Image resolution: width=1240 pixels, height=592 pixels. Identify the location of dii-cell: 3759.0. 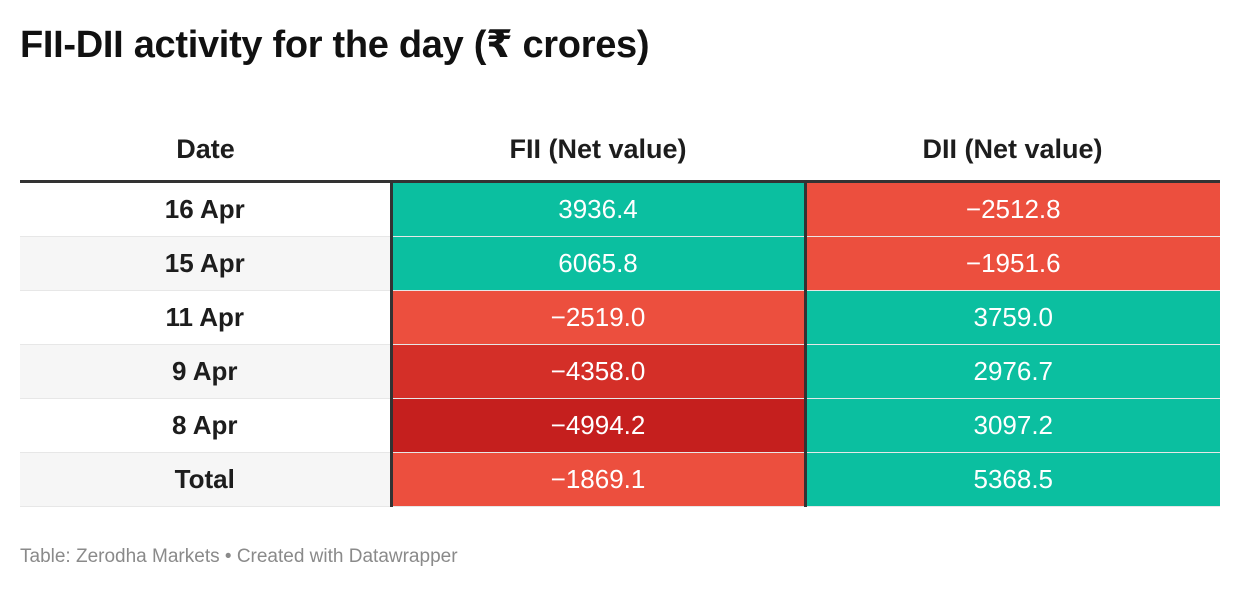
(1011, 317).